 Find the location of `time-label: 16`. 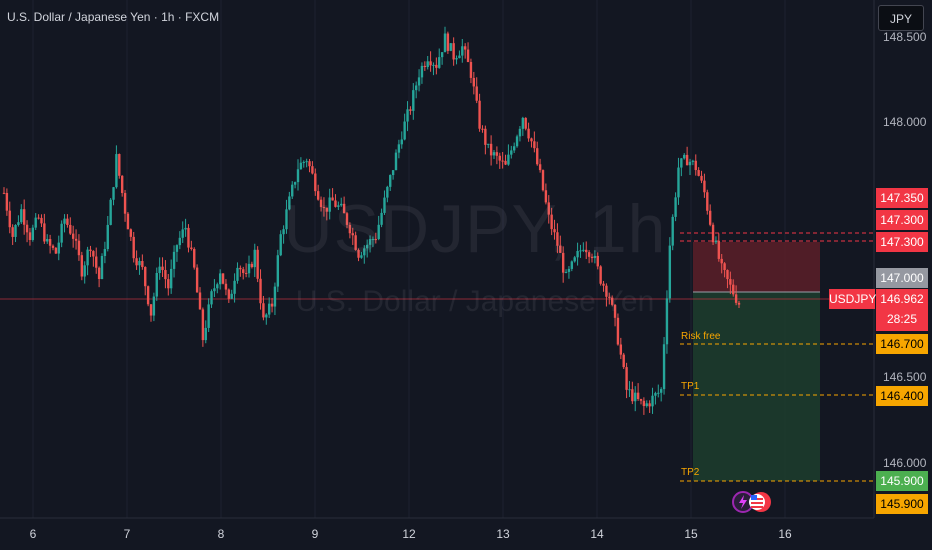

time-label: 16 is located at coordinates (785, 534).